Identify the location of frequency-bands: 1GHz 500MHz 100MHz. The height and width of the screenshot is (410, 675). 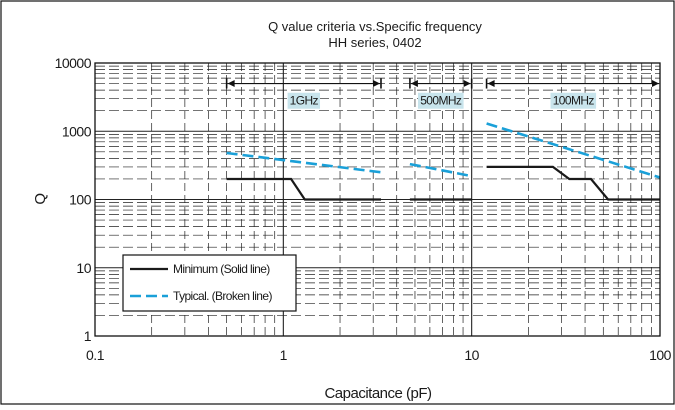
(442, 93).